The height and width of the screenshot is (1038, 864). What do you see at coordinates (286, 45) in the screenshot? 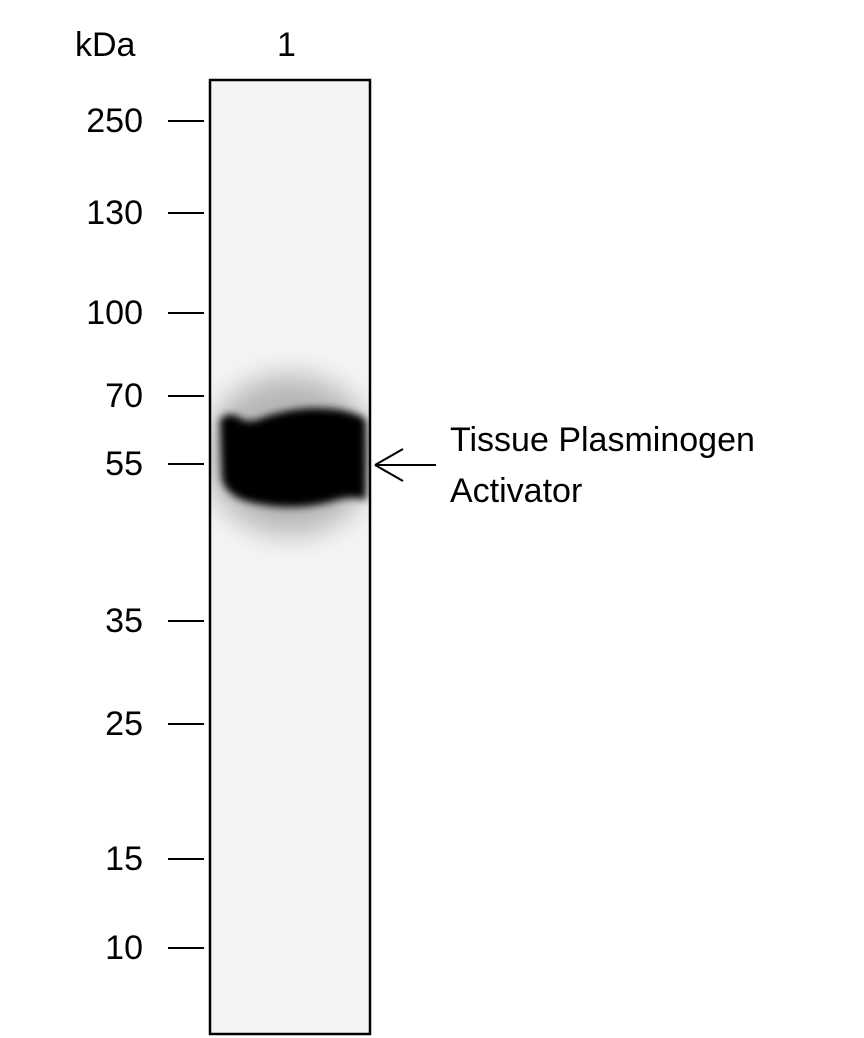
I see `lane-label: 1` at bounding box center [286, 45].